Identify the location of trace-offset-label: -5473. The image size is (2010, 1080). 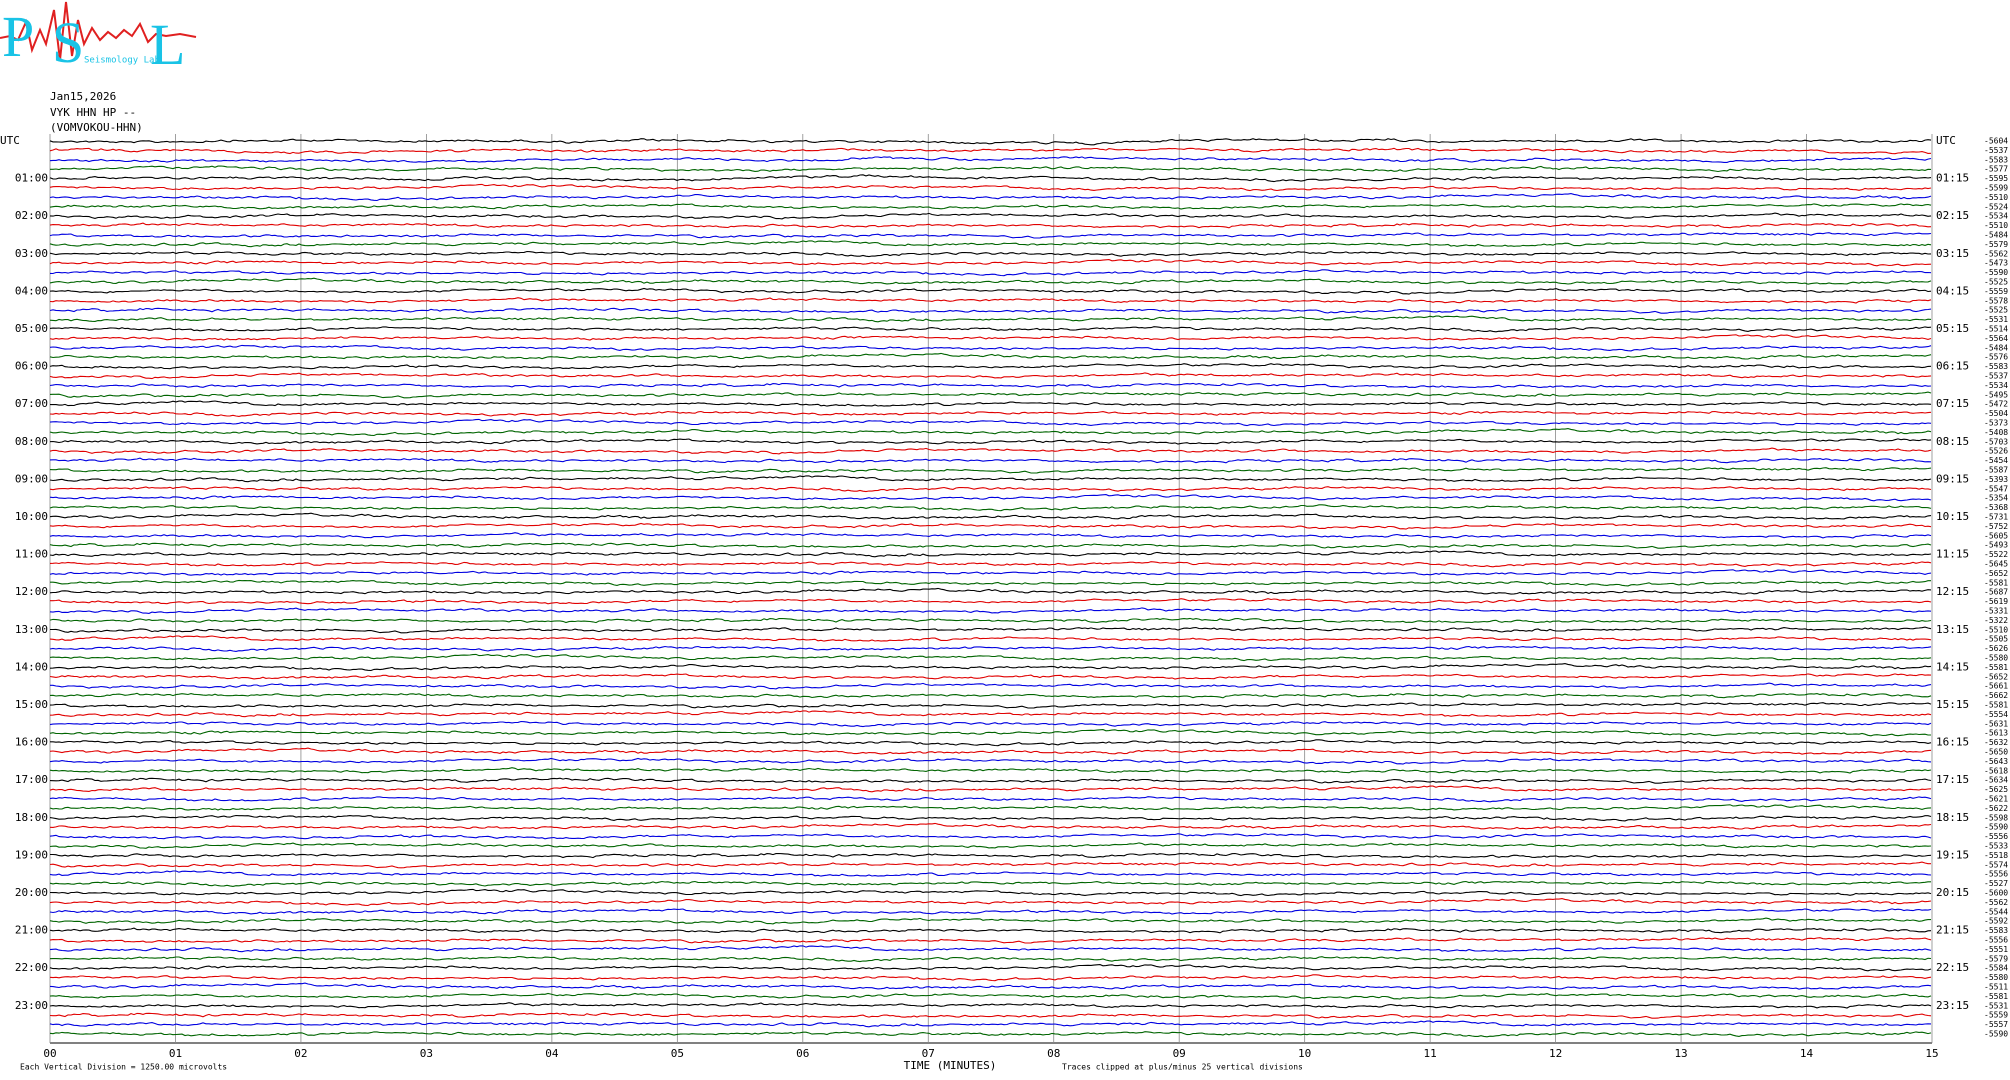
(1996, 263).